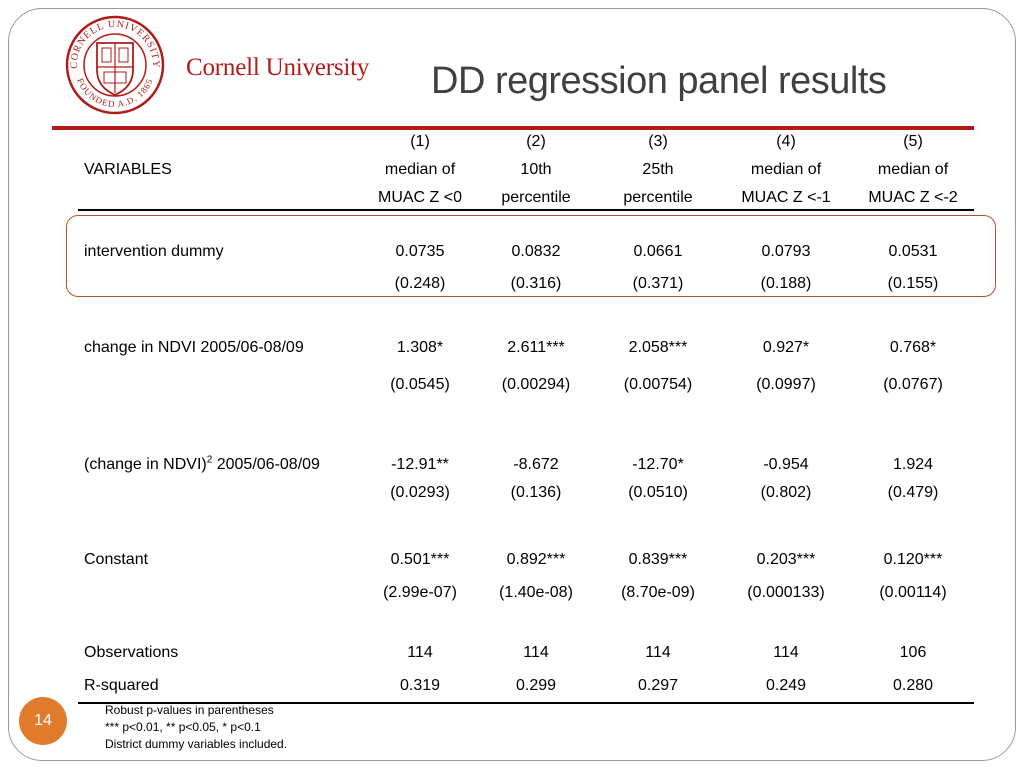 Image resolution: width=1024 pixels, height=768 pixels. I want to click on table-cell: (0.0510), so click(658, 492).